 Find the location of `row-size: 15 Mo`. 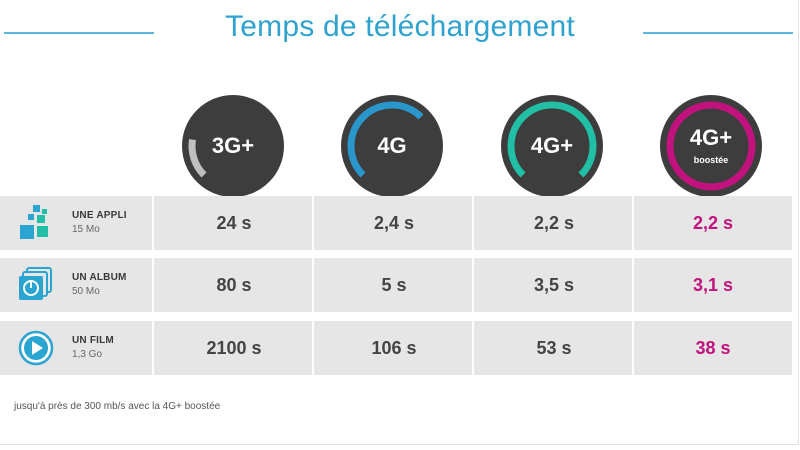

row-size: 15 Mo is located at coordinates (86, 229).